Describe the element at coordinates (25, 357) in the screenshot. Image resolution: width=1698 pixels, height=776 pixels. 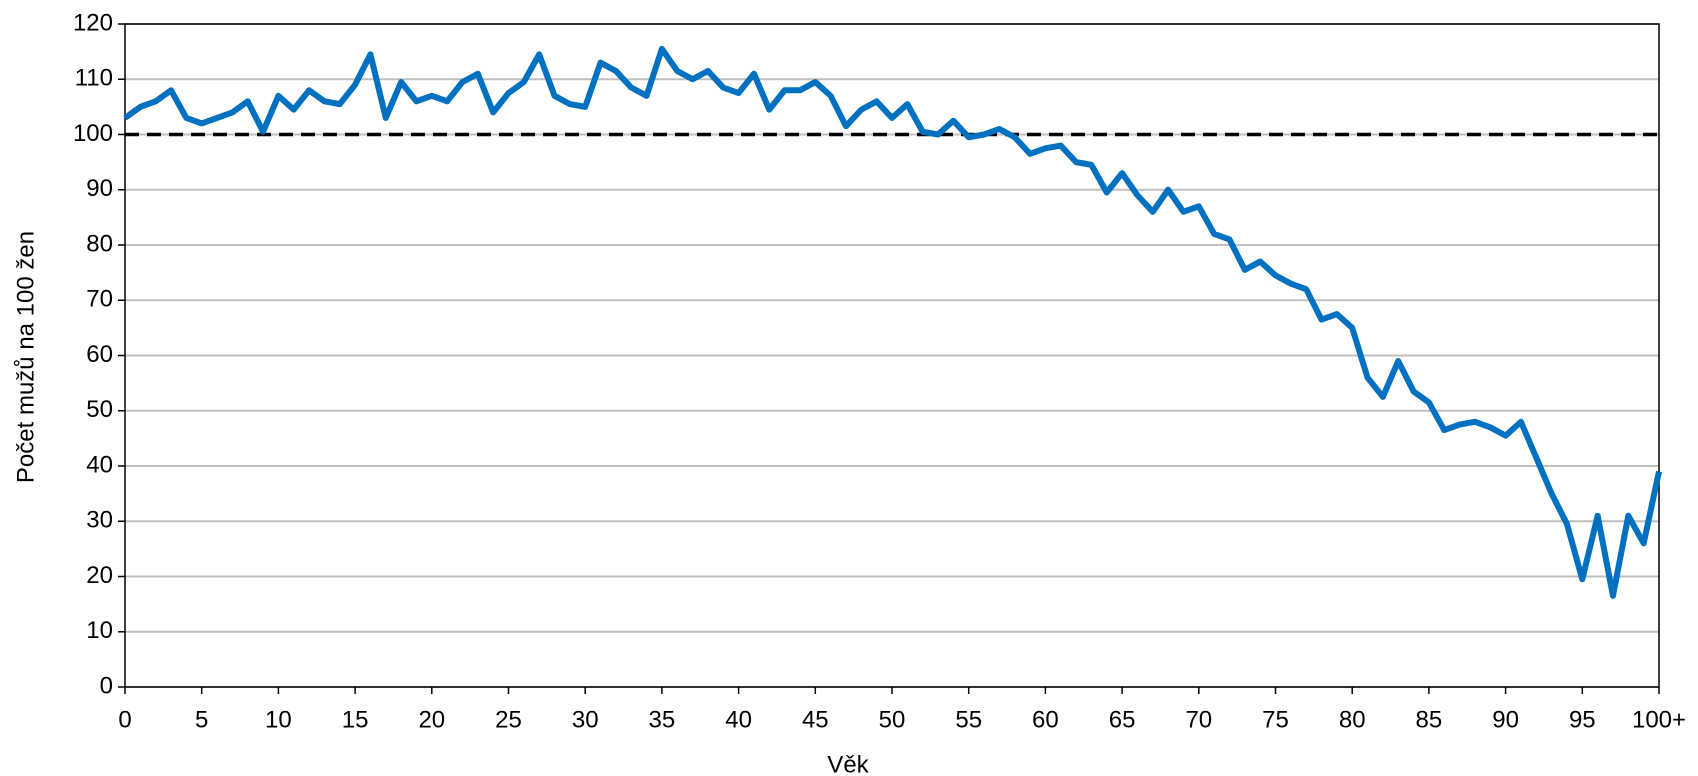
I see `y-axis-label: Počet mužů na 100 žen` at that location.